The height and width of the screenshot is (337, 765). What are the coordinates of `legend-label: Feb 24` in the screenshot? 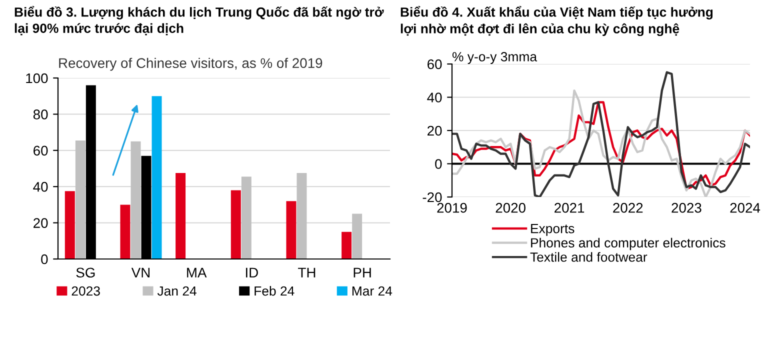 It's located at (274, 291).